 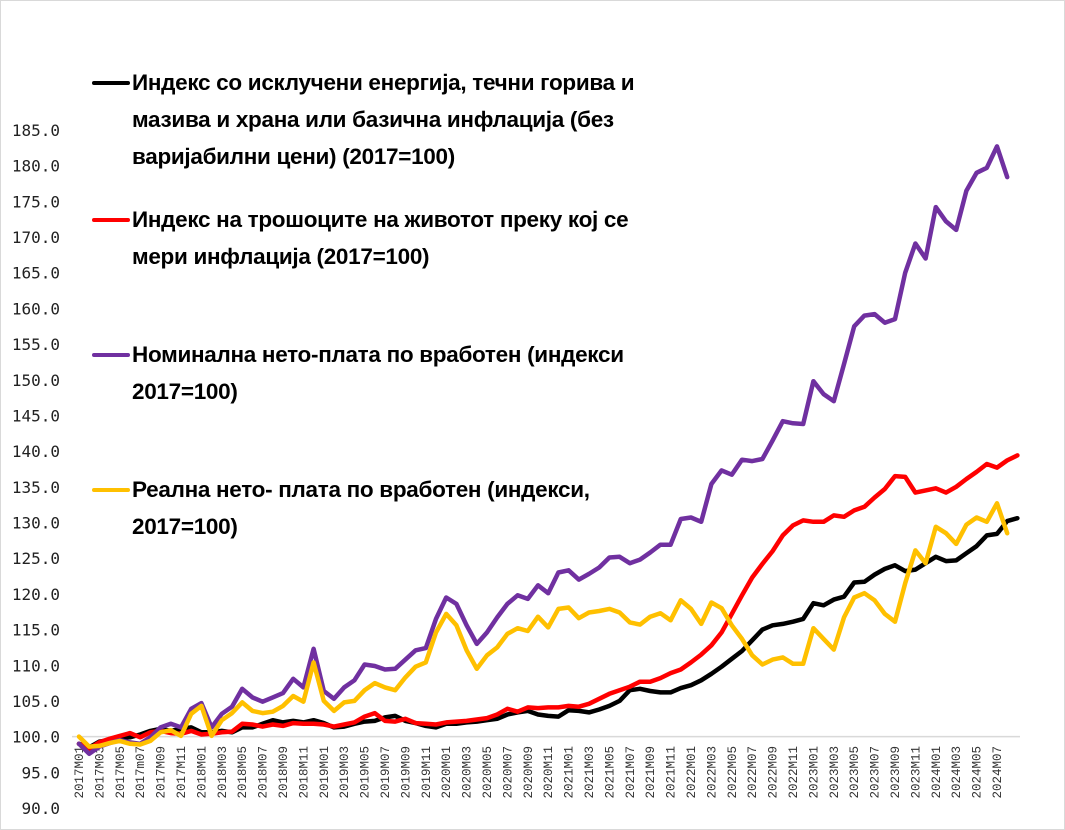 I want to click on y-tick-label: 175.0, so click(x=36, y=201).